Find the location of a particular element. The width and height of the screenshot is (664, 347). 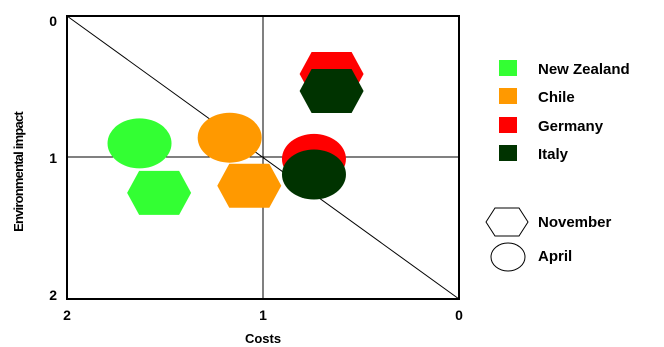

legend-label-april: April is located at coordinates (555, 256).